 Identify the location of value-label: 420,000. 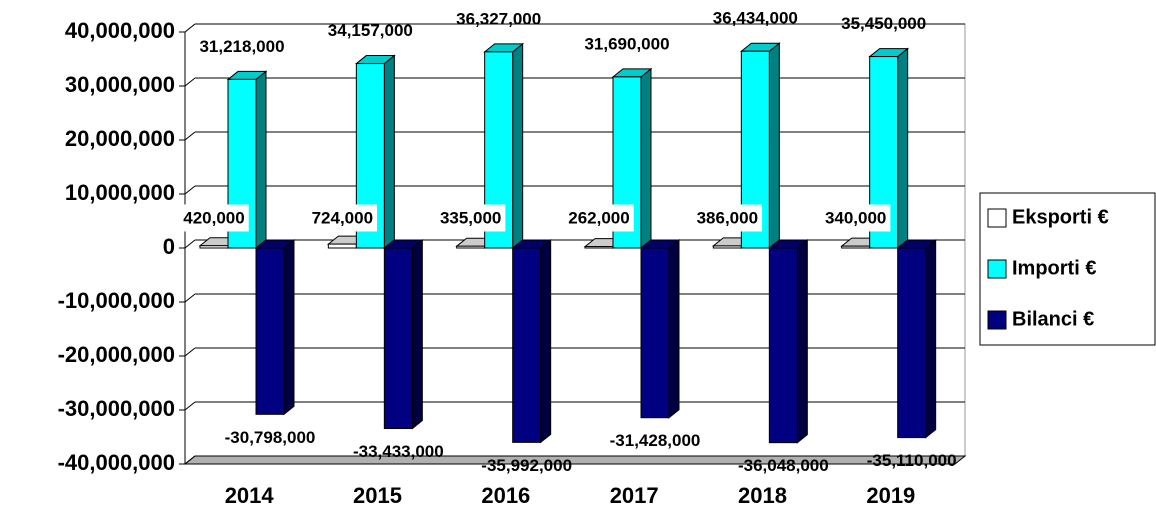
(213, 217).